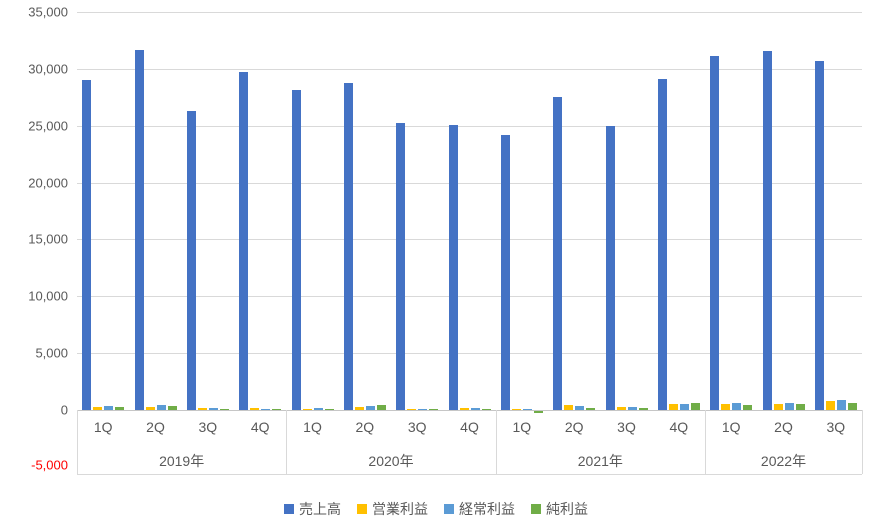  What do you see at coordinates (48, 183) in the screenshot?
I see `y-axis-tick-label: 20,000` at bounding box center [48, 183].